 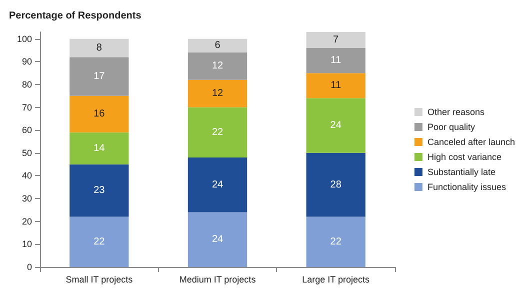 I want to click on legend-label: Functionality issues, so click(x=466, y=187).